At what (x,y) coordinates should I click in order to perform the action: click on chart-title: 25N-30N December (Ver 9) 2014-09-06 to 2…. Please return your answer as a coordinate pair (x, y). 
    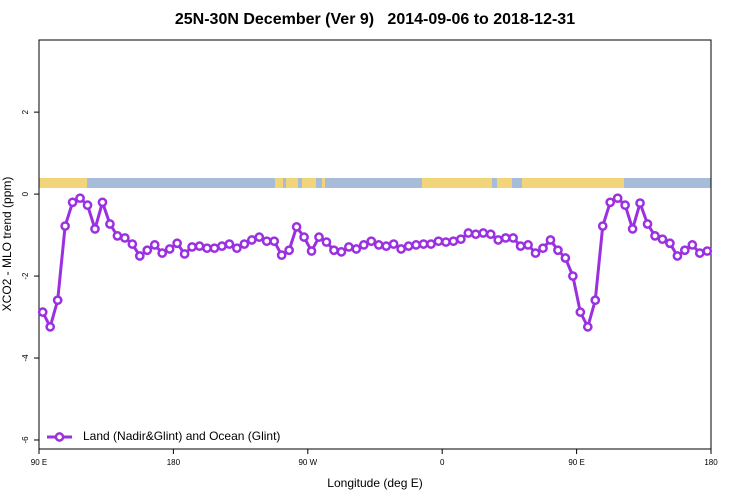
    Looking at the image, I should click on (375, 19).